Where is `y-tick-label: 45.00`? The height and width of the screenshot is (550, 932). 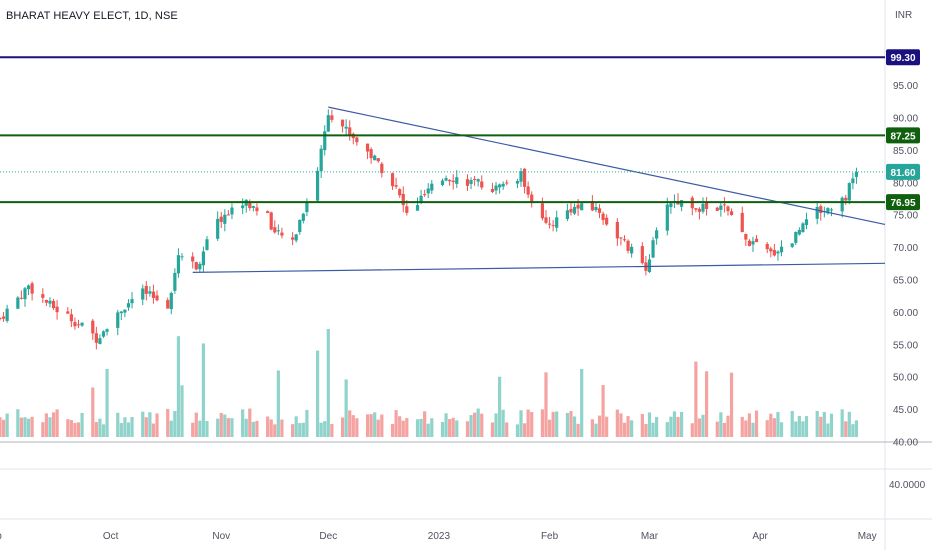 y-tick-label: 45.00 is located at coordinates (905, 410).